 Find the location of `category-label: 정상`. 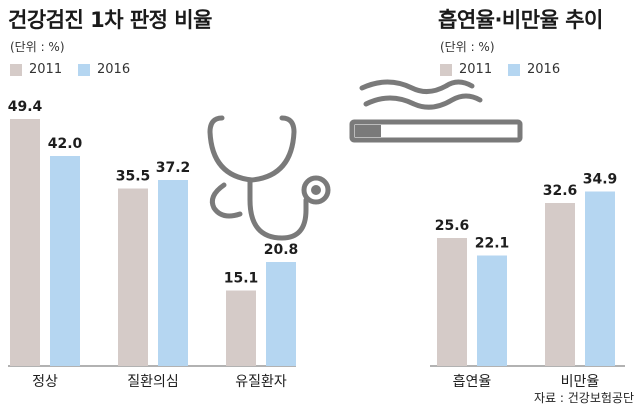

category-label: 정상 is located at coordinates (45, 382).